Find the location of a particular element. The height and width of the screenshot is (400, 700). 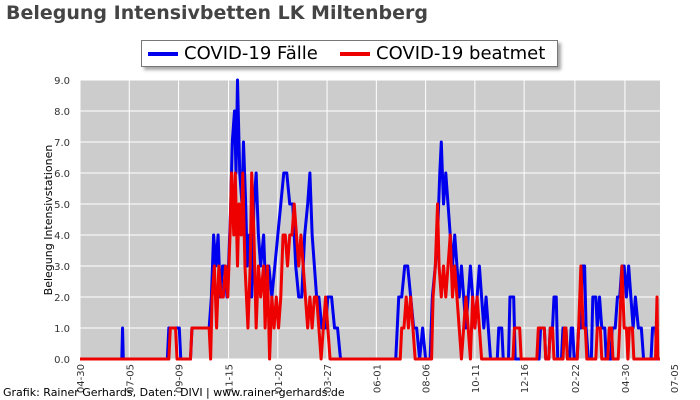

x-tick-label: 10-11 is located at coordinates (476, 378).